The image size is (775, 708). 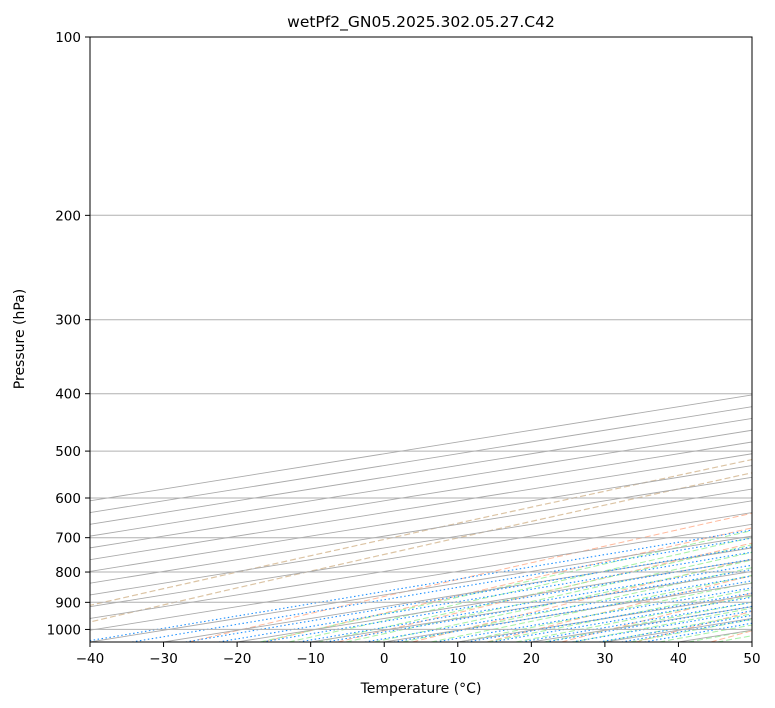 What do you see at coordinates (68, 395) in the screenshot?
I see `y-tick-label: 400` at bounding box center [68, 395].